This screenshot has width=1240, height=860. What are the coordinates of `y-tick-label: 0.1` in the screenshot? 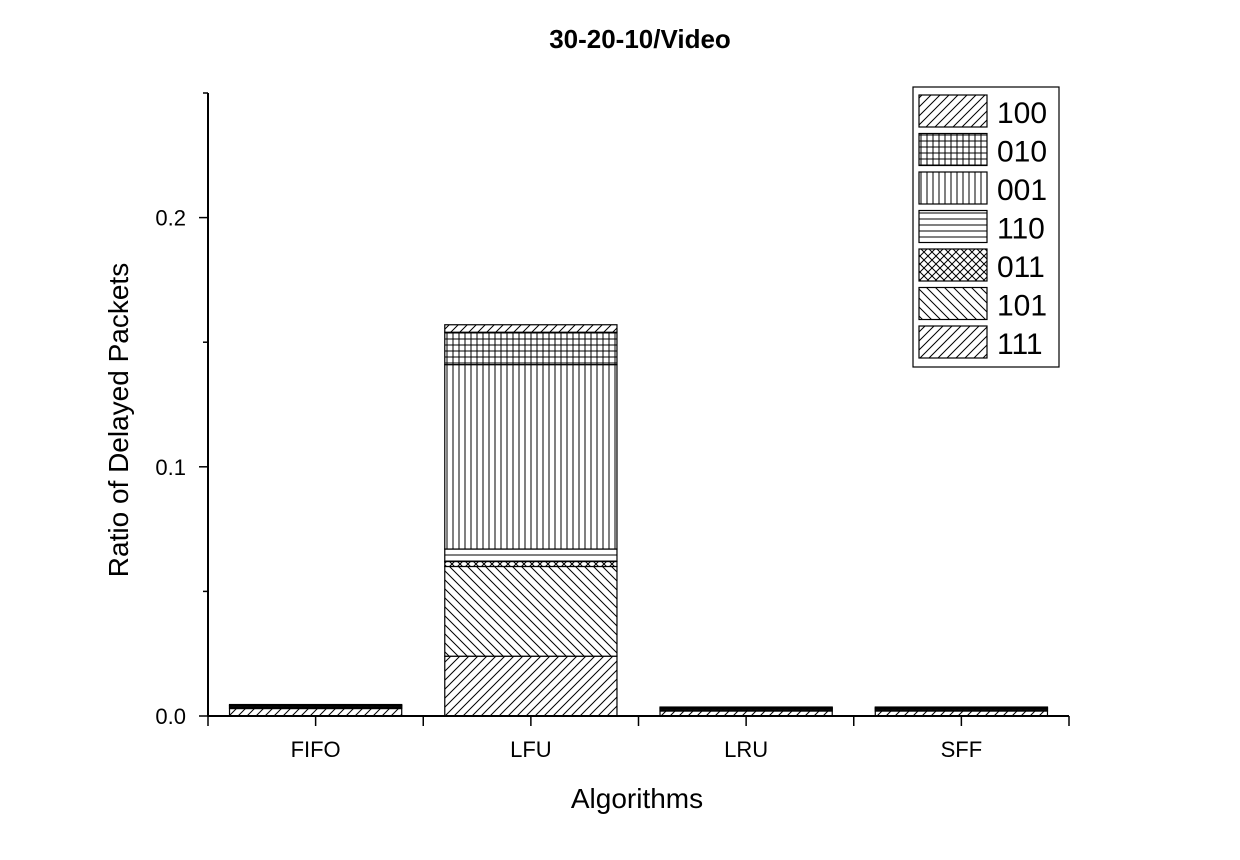 It's located at (170, 467).